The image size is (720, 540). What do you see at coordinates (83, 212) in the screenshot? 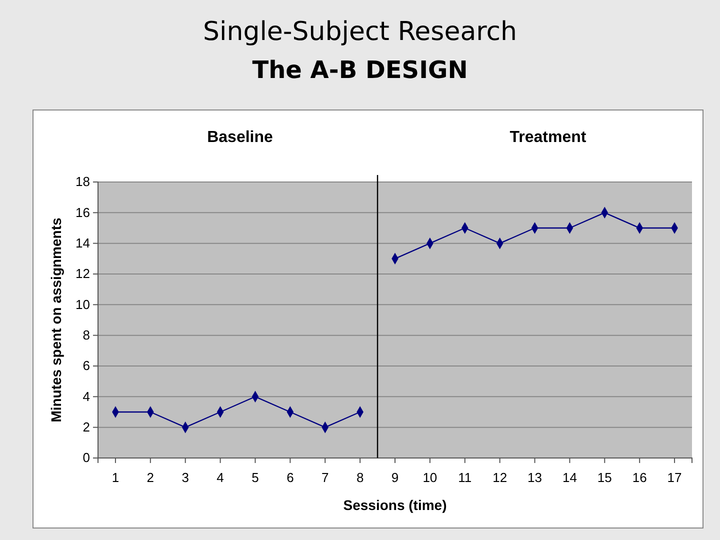
I see `y-tick-label: 16` at bounding box center [83, 212].